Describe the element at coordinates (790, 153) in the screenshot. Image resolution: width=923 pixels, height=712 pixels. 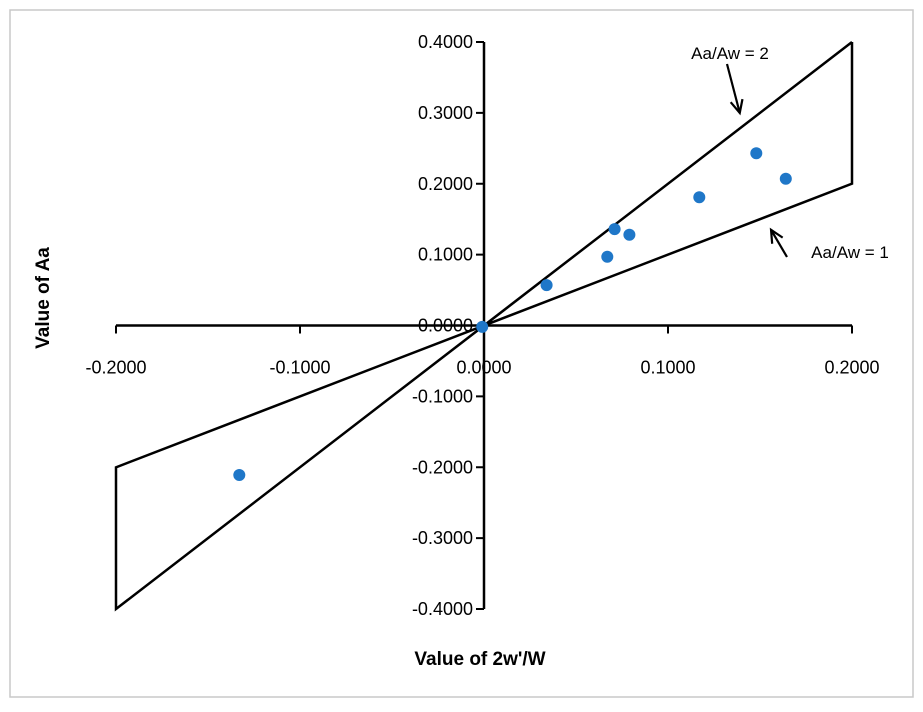
I see `annotations-group: Aa/Aw = 2 Aa/Aw = 1` at that location.